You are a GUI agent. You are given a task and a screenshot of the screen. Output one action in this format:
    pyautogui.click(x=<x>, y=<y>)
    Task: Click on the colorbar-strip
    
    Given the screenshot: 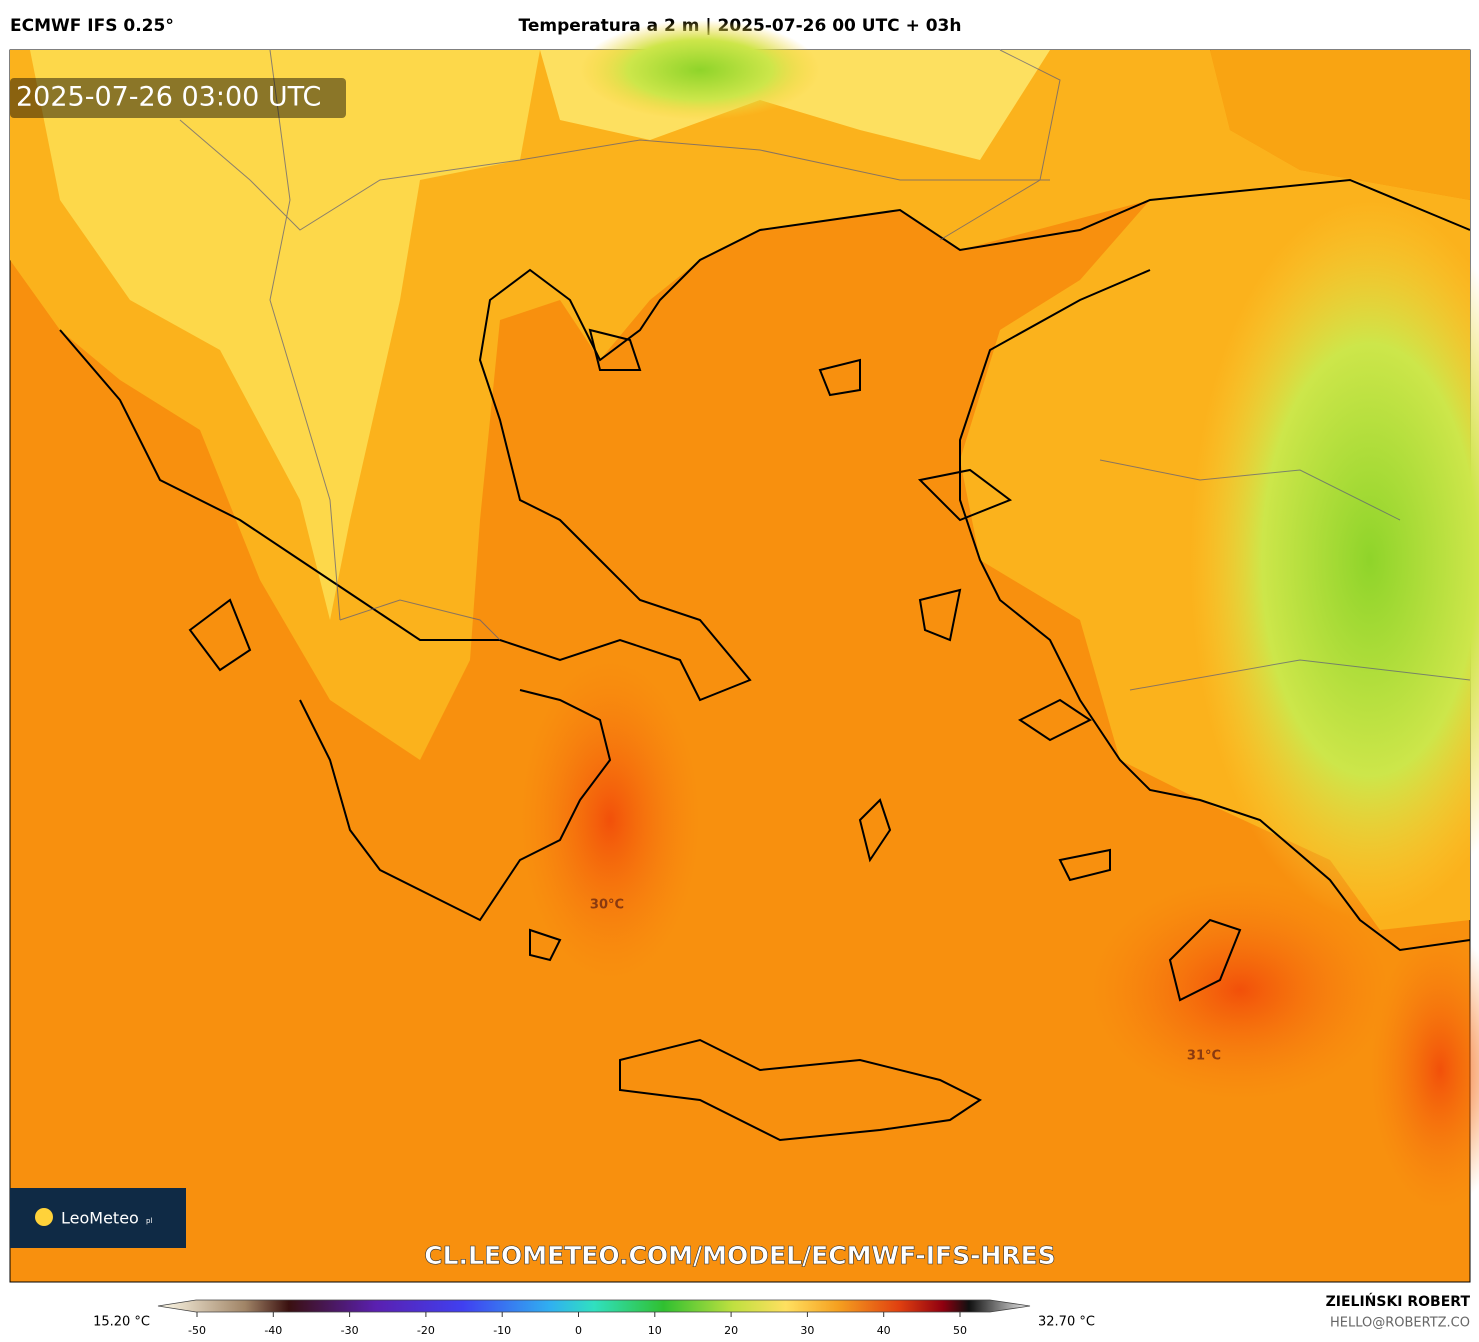 What is the action you would take?
    pyautogui.click(x=594, y=1306)
    